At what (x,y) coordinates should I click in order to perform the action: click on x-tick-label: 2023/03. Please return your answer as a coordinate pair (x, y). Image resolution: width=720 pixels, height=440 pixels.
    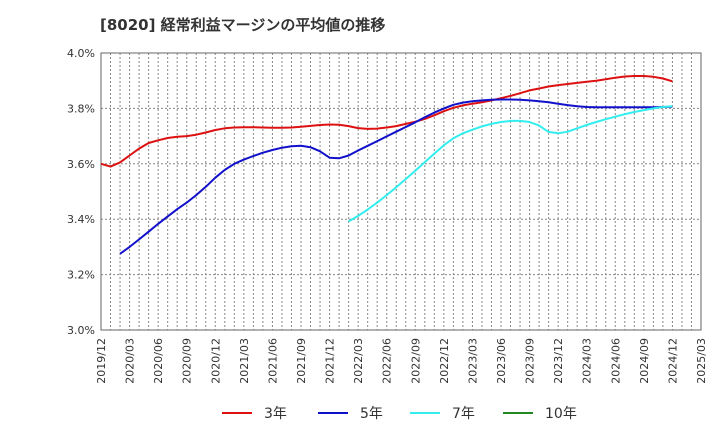
    Looking at the image, I should click on (472, 361).